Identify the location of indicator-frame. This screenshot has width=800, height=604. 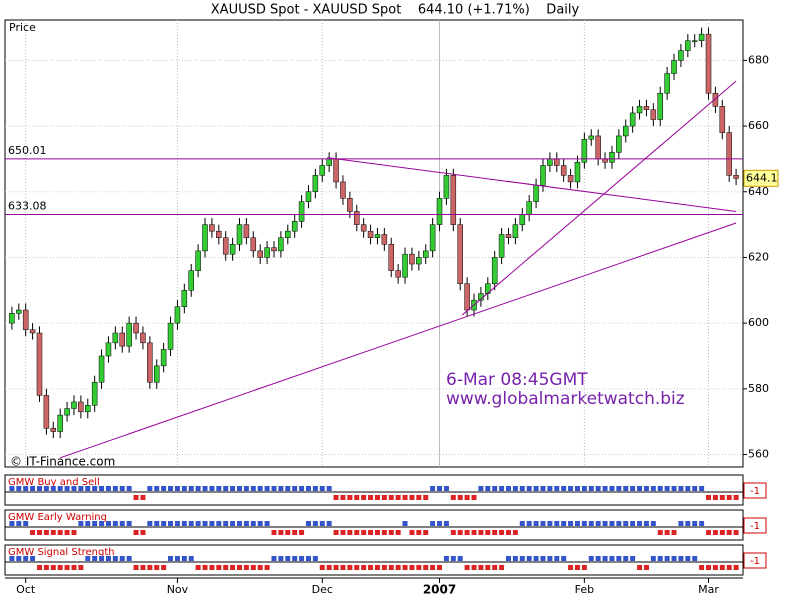
(374, 525).